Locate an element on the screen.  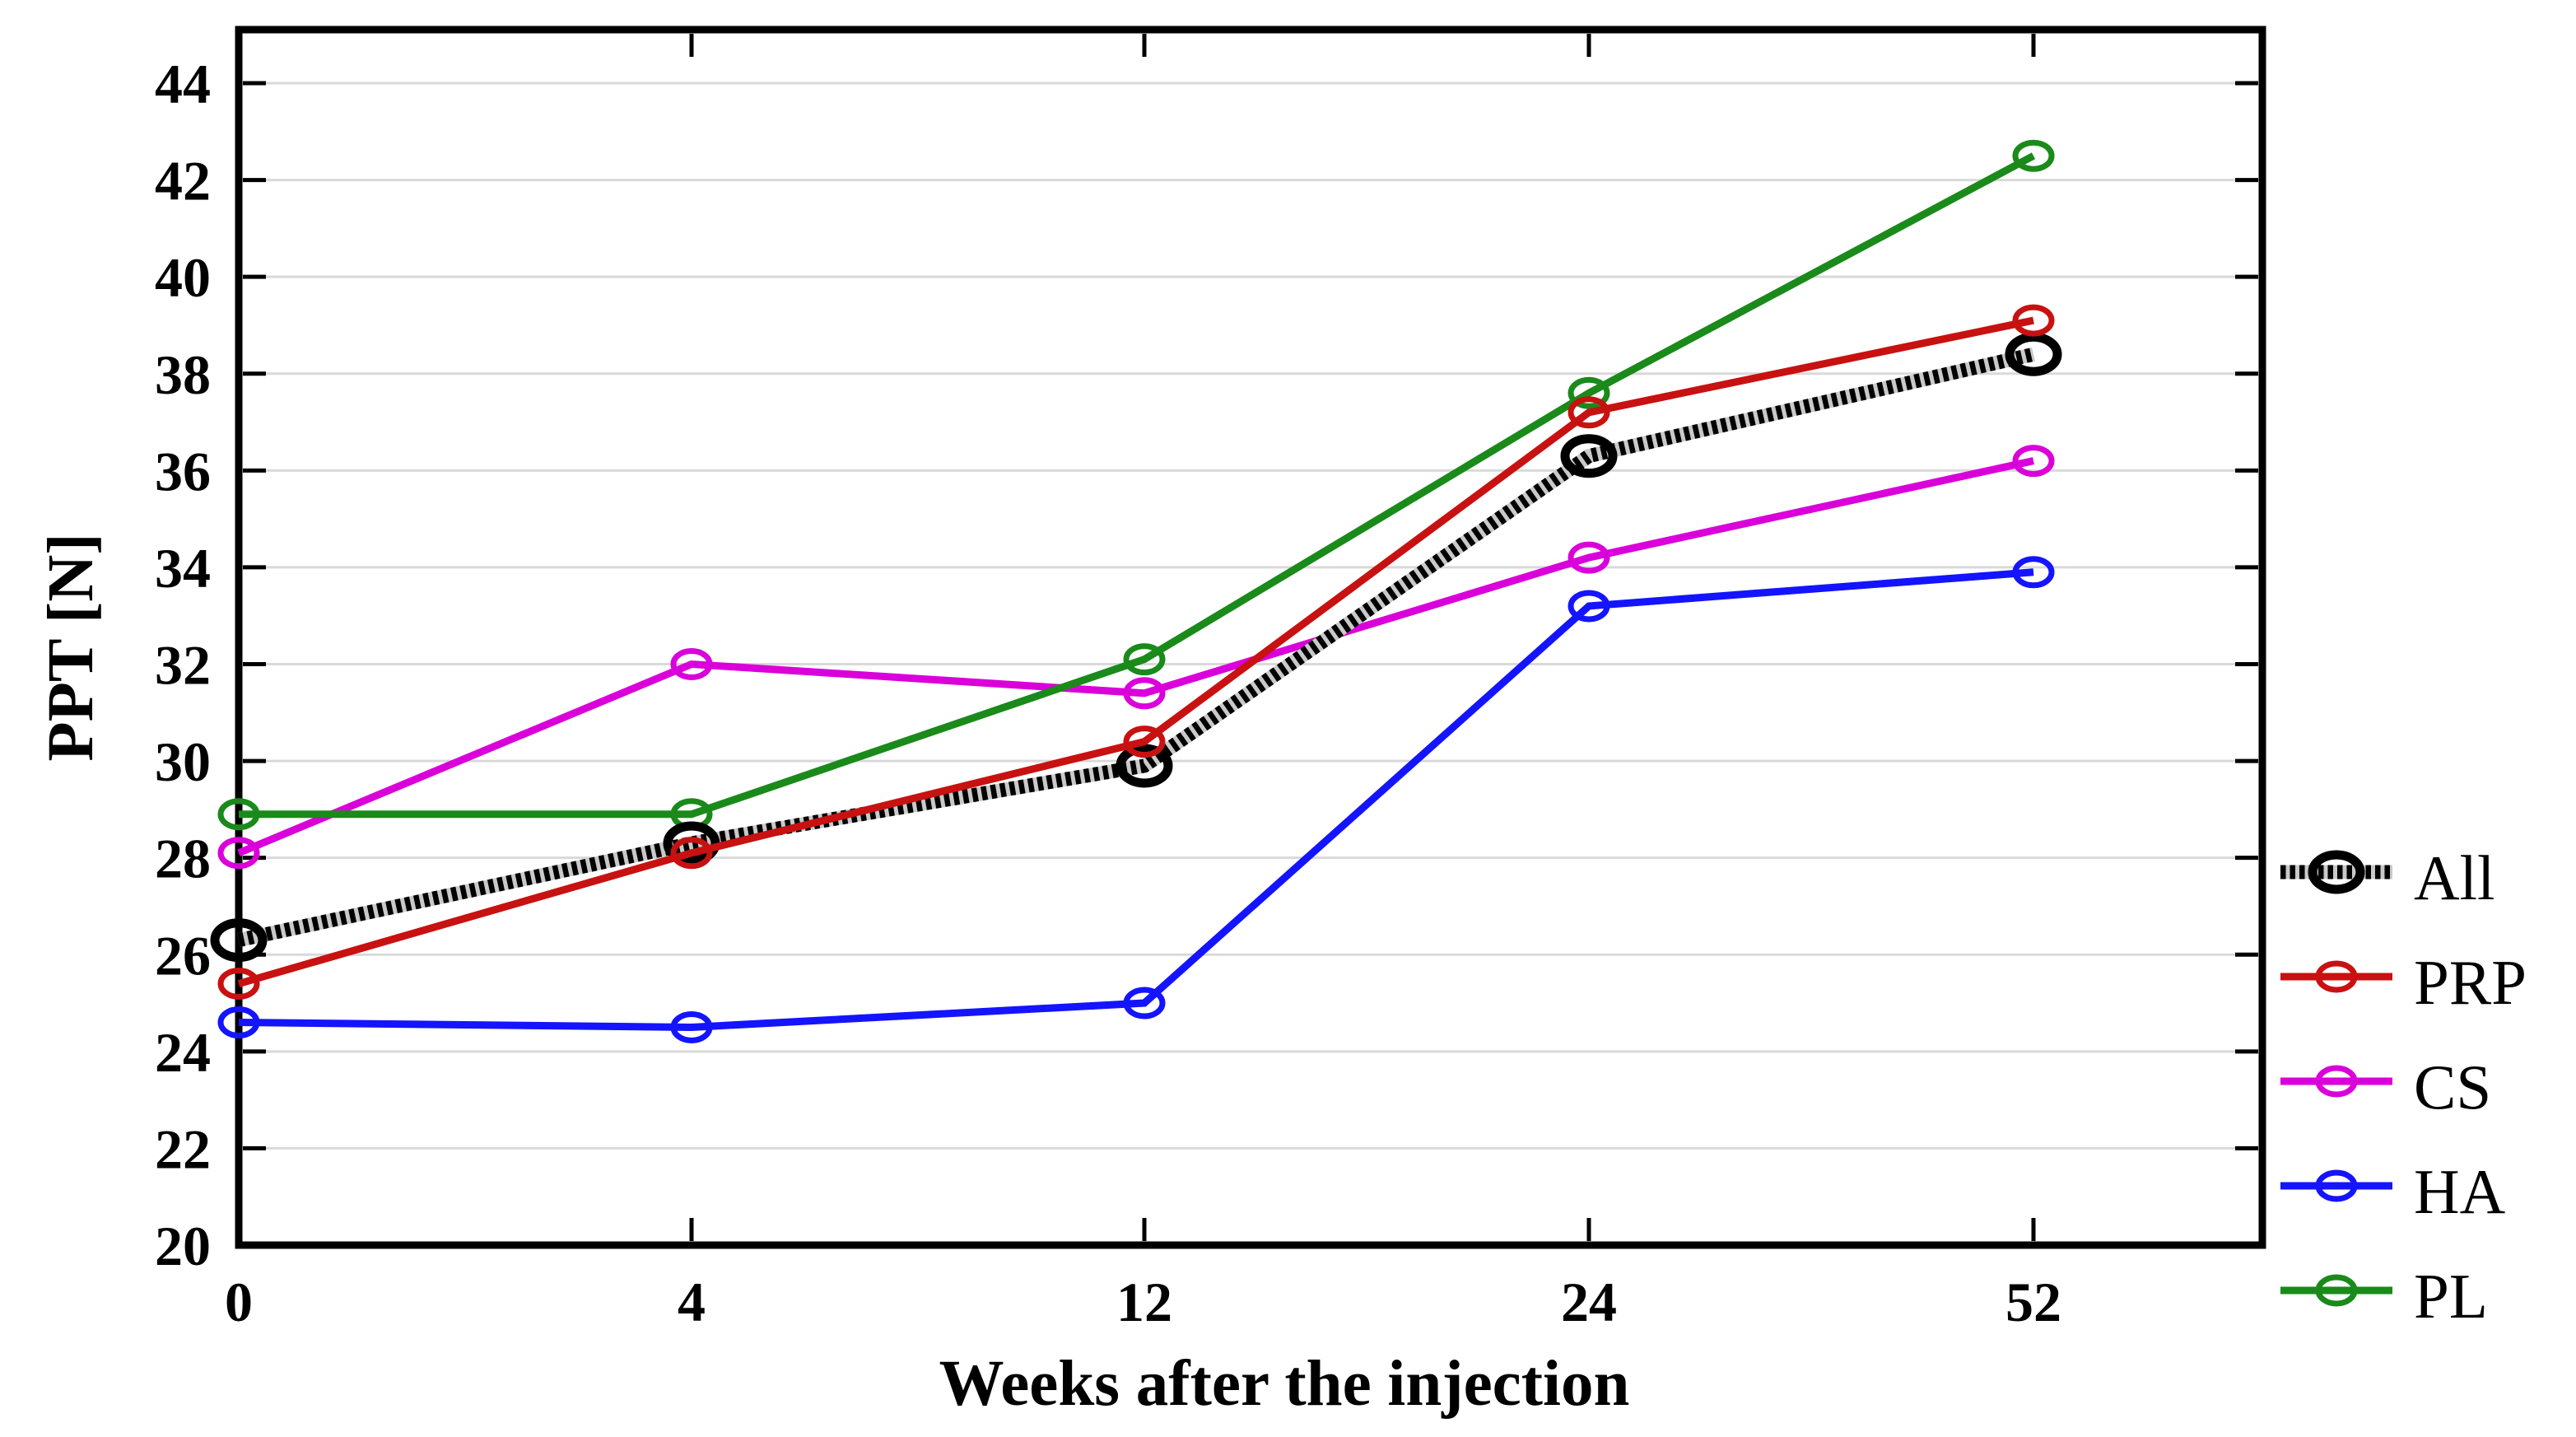
y-axis-title: PPT [N] is located at coordinates (71, 647).